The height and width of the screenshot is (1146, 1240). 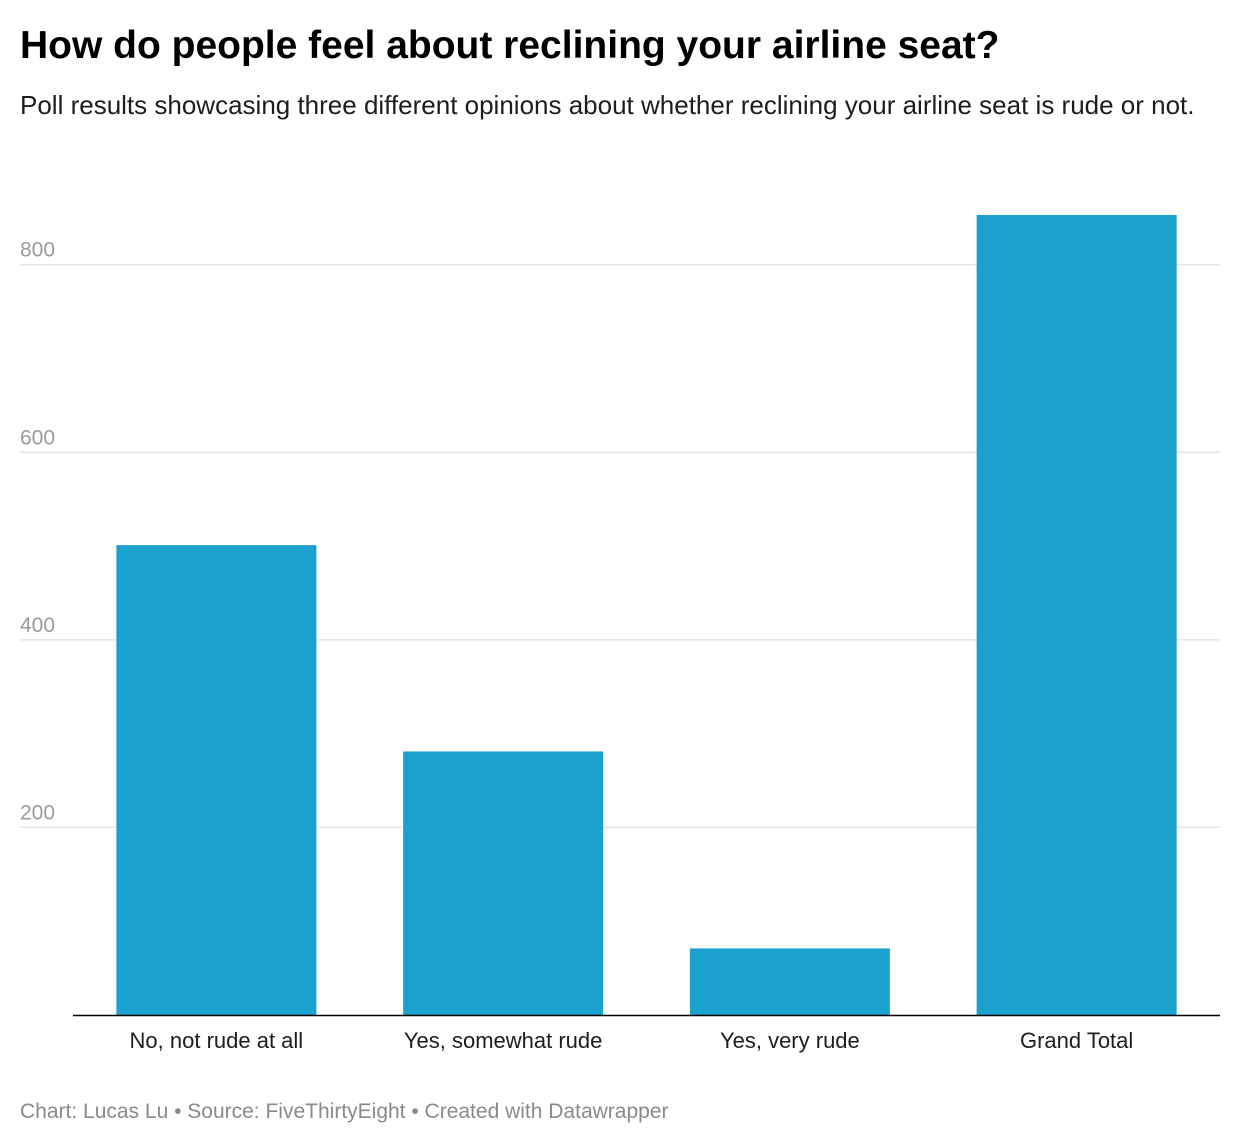 What do you see at coordinates (217, 1040) in the screenshot?
I see `x-tick-label: No, not rude at all` at bounding box center [217, 1040].